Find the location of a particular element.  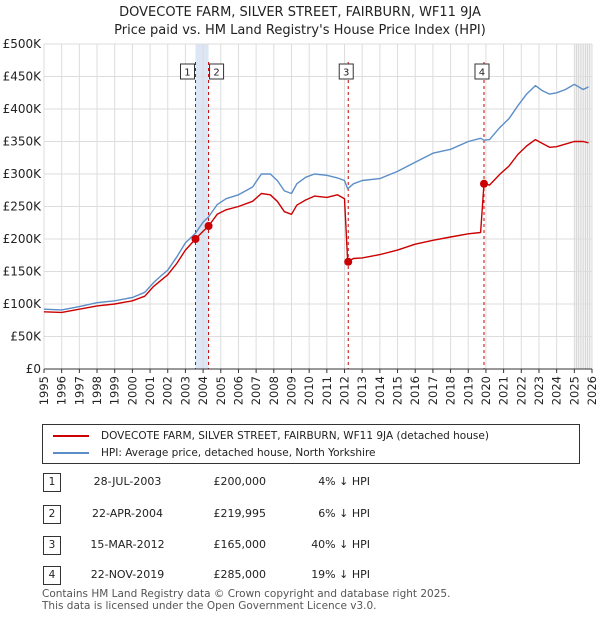

x-tick-label: 2004 is located at coordinates (203, 390).